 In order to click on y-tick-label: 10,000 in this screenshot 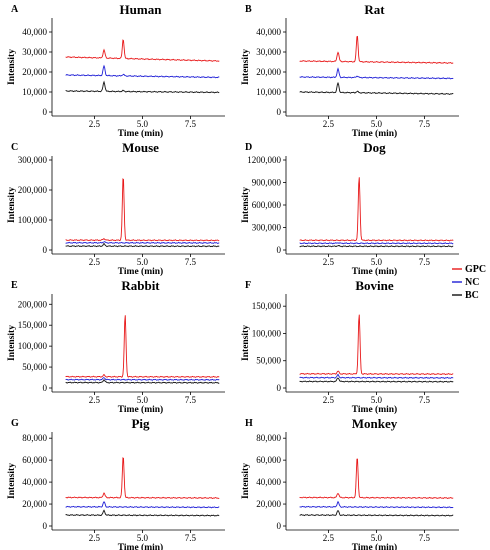, I will do `click(268, 92)`.